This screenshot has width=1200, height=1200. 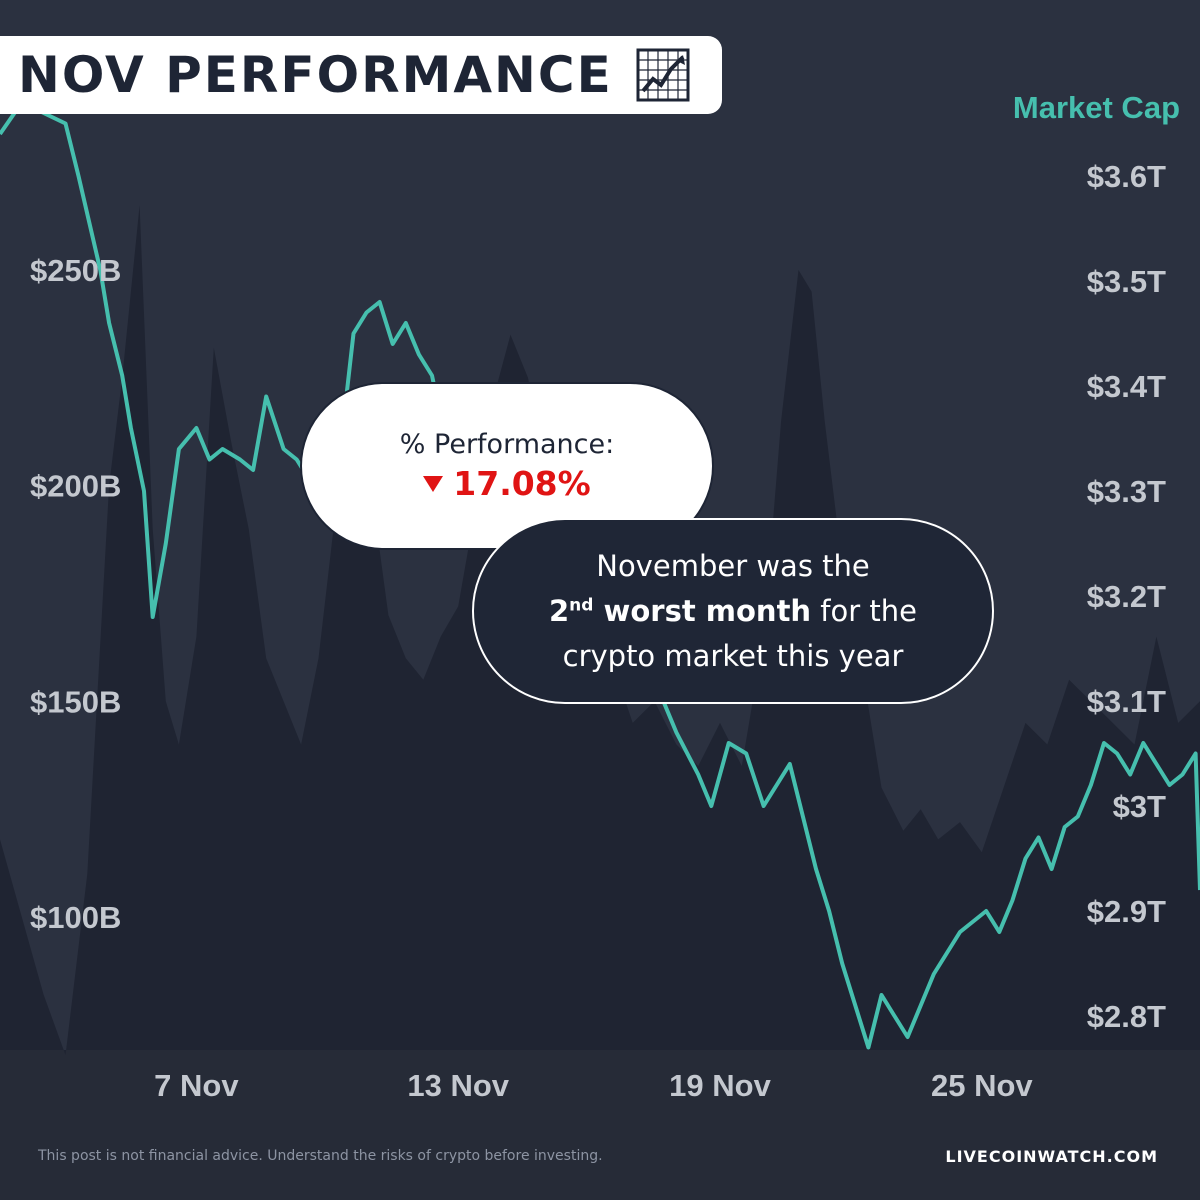 What do you see at coordinates (522, 483) in the screenshot?
I see `performance-value: 17.08%` at bounding box center [522, 483].